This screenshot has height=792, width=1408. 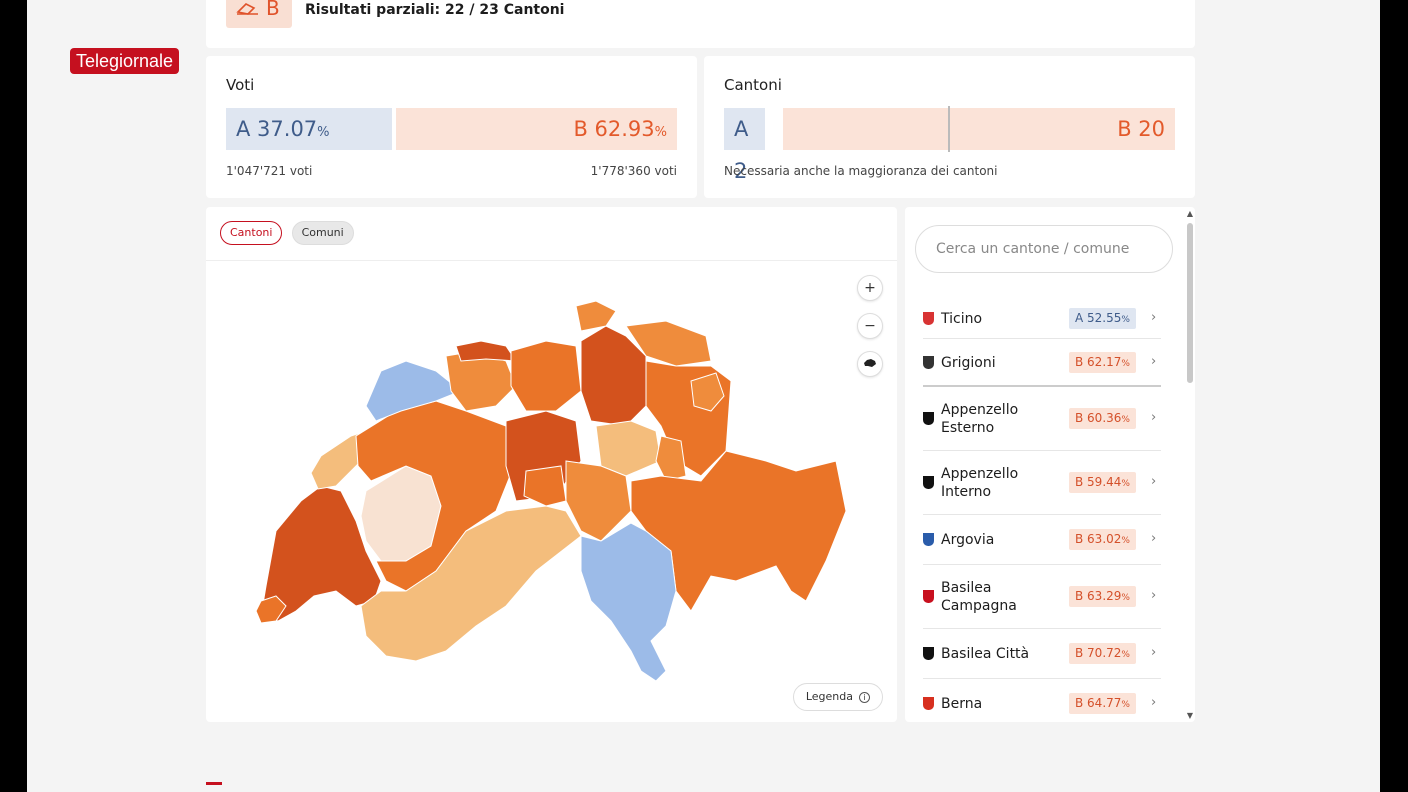 I want to click on votes-title: Voti, so click(x=240, y=85).